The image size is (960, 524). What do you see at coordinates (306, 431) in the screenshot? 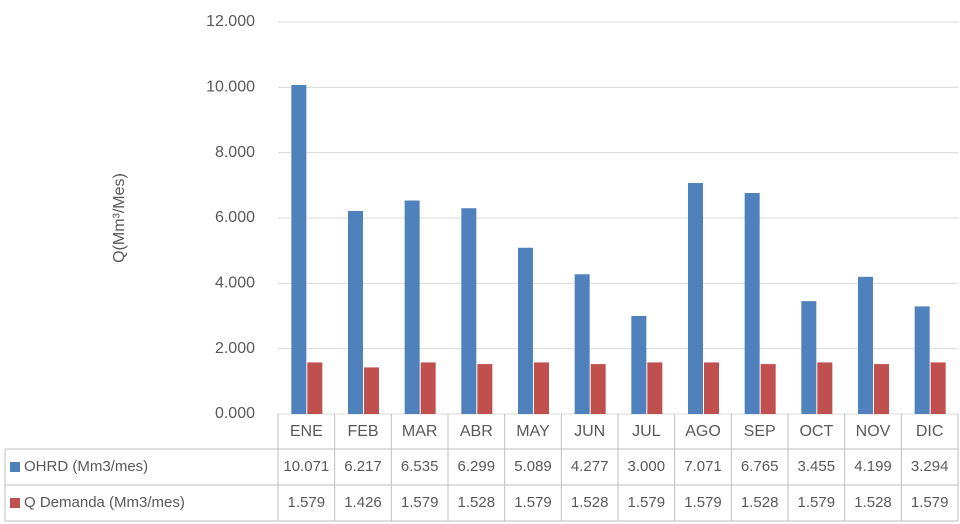
I see `x-tick-label: ENE` at bounding box center [306, 431].